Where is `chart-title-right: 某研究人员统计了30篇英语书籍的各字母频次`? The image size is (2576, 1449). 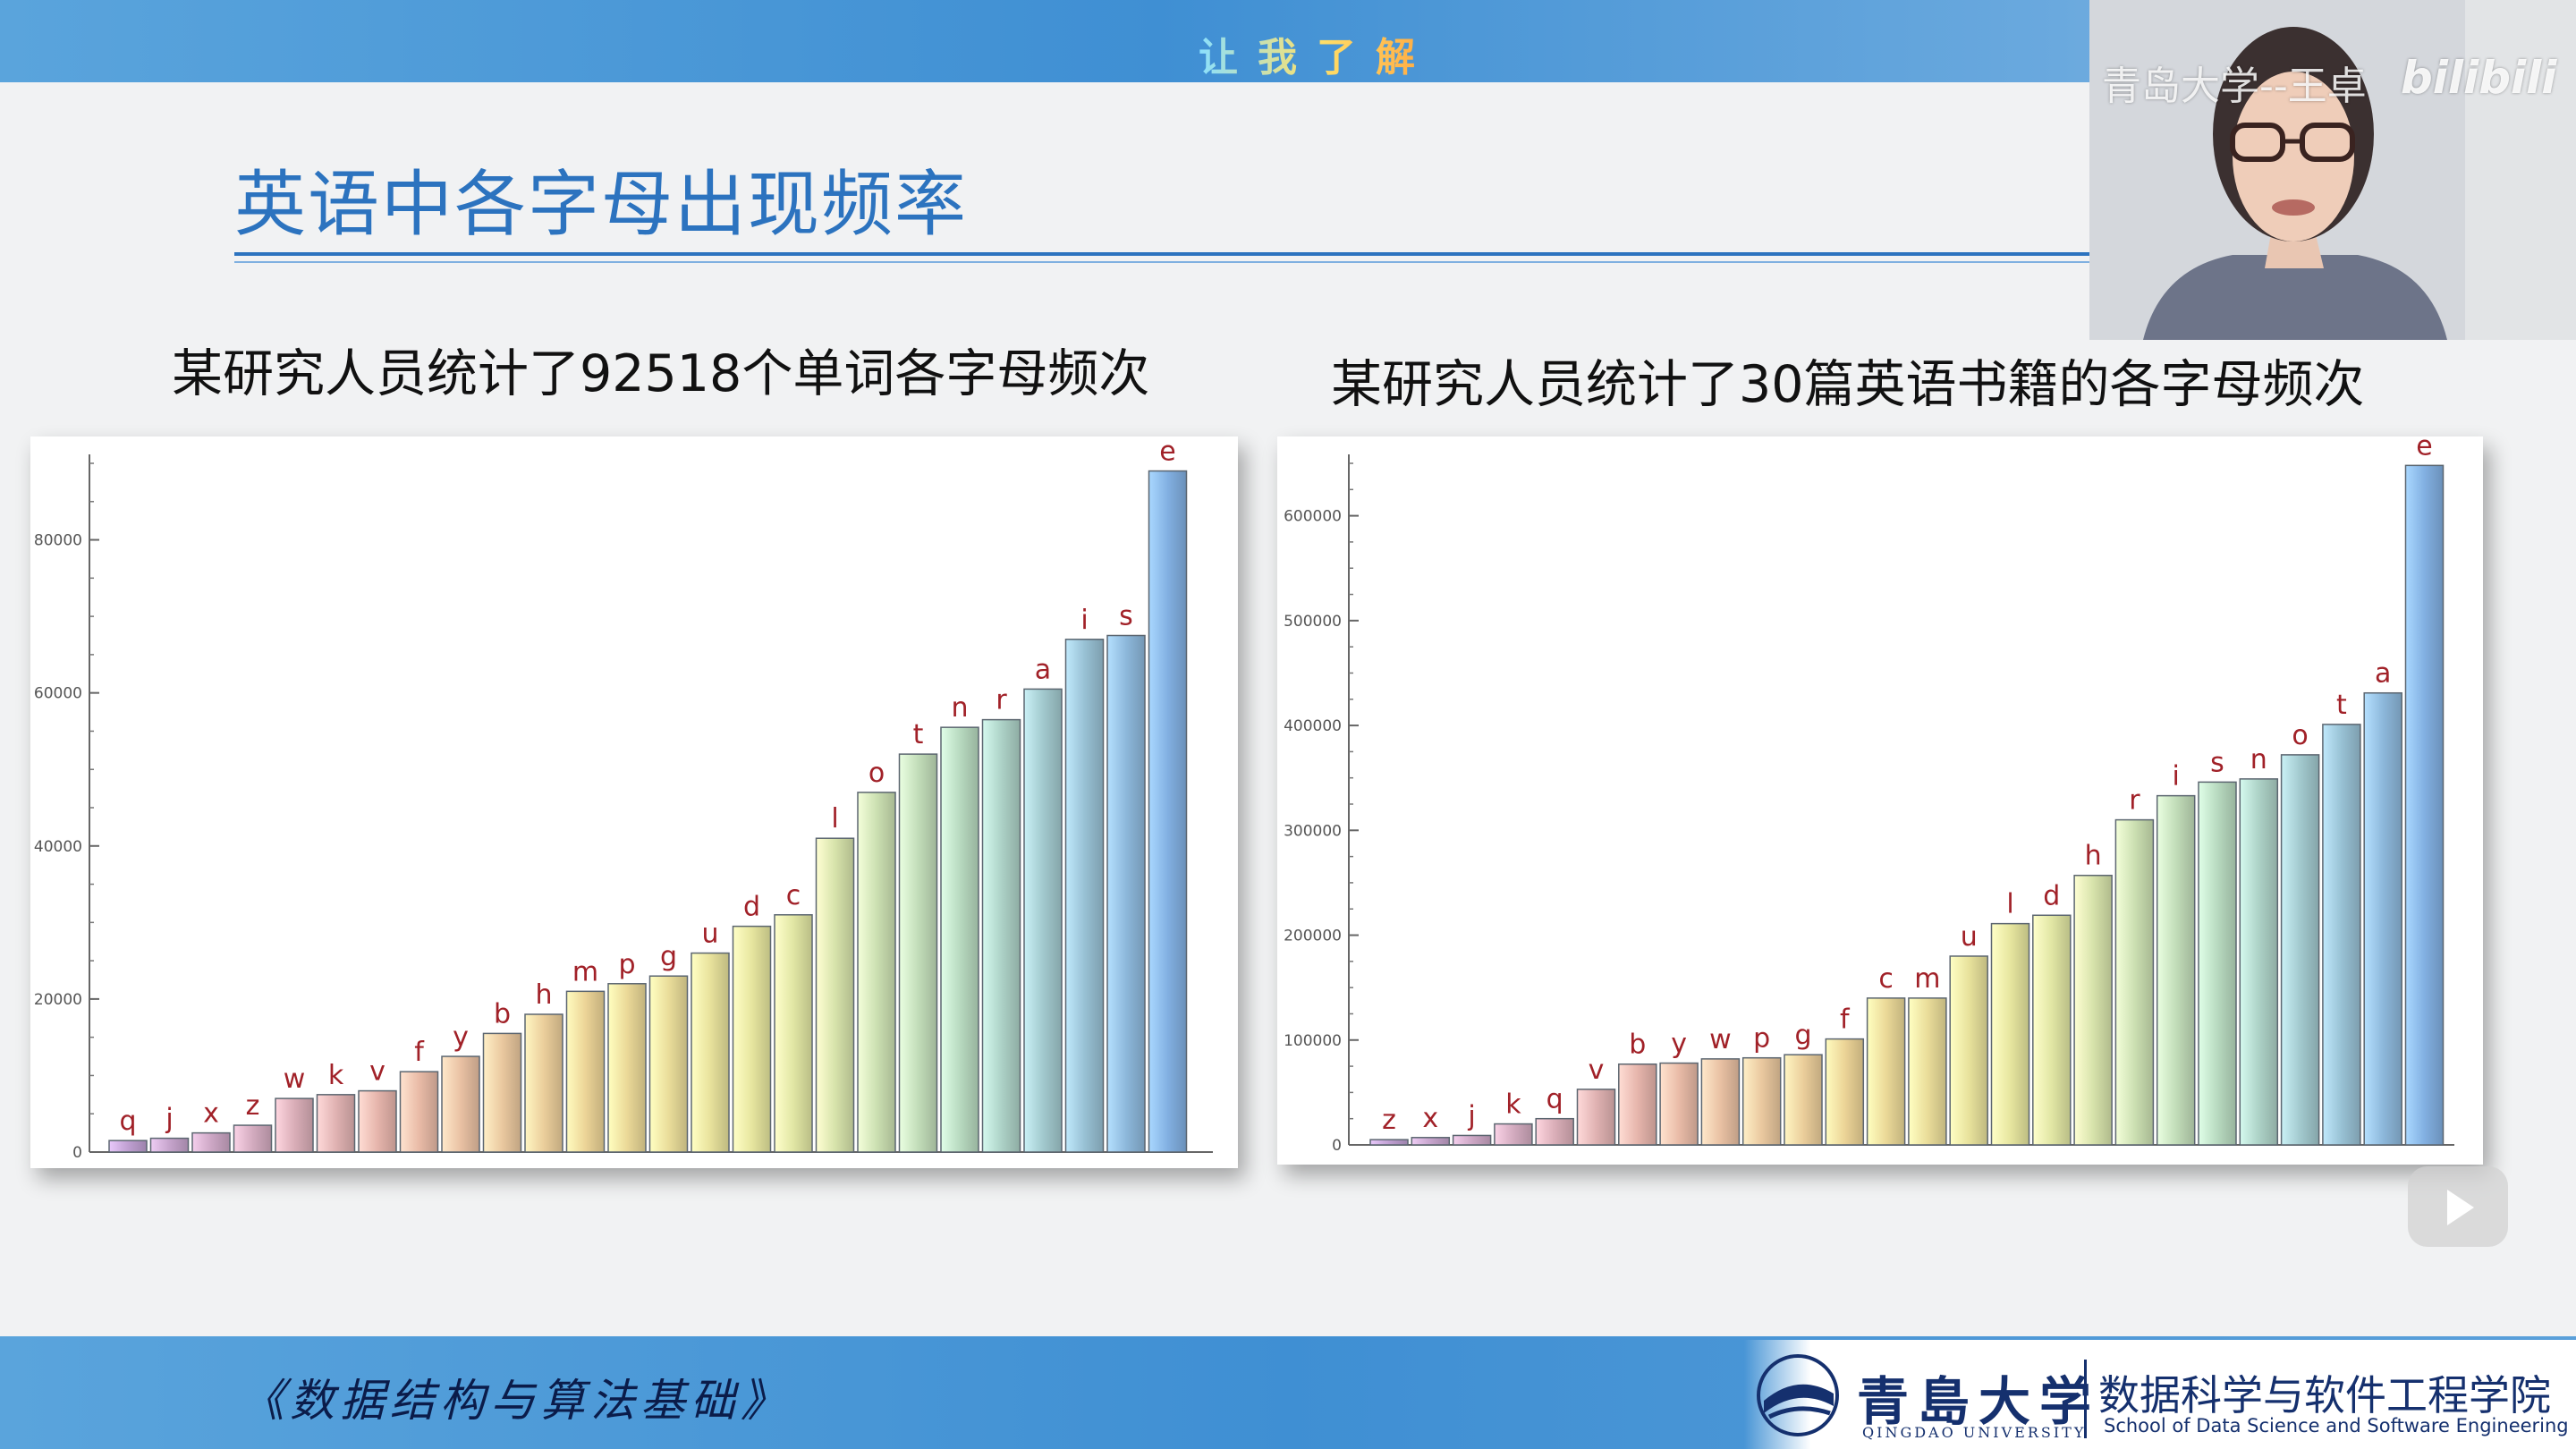
chart-title-right: 某研究人员统计了30篇英语书籍的各字母频次 is located at coordinates (1848, 384).